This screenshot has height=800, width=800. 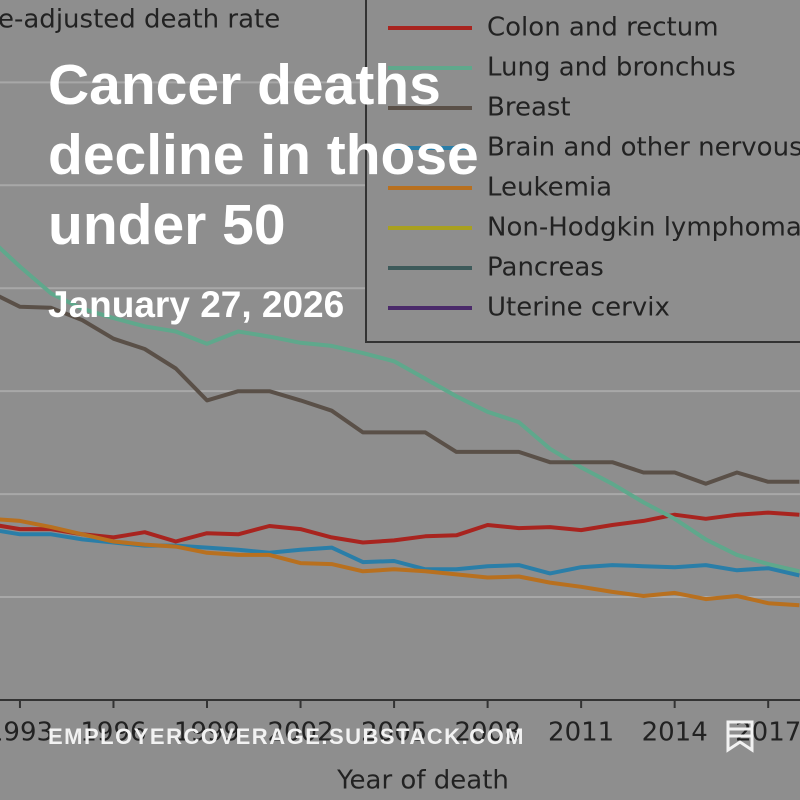 I want to click on legend-label: Non-Hodgkin lymphoma, so click(x=643, y=228).